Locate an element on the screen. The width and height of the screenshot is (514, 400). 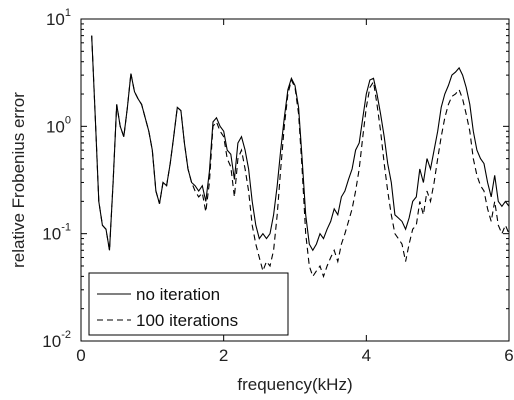
x-tick-label: 0 is located at coordinates (80, 355).